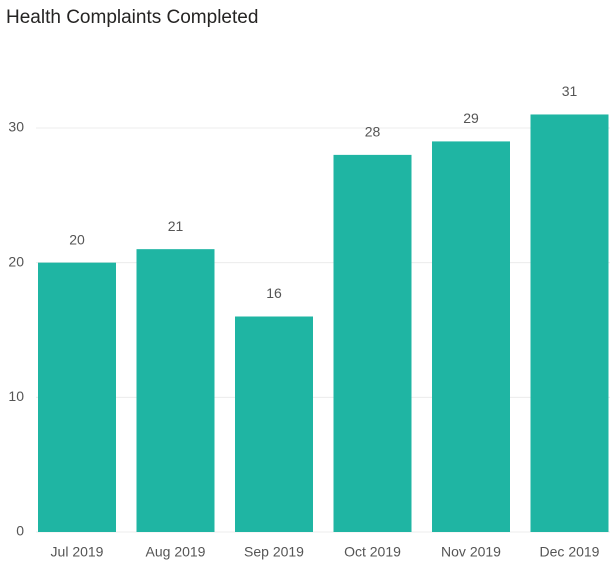 This screenshot has width=610, height=566. What do you see at coordinates (570, 552) in the screenshot?
I see `x-tick-label: Dec 2019` at bounding box center [570, 552].